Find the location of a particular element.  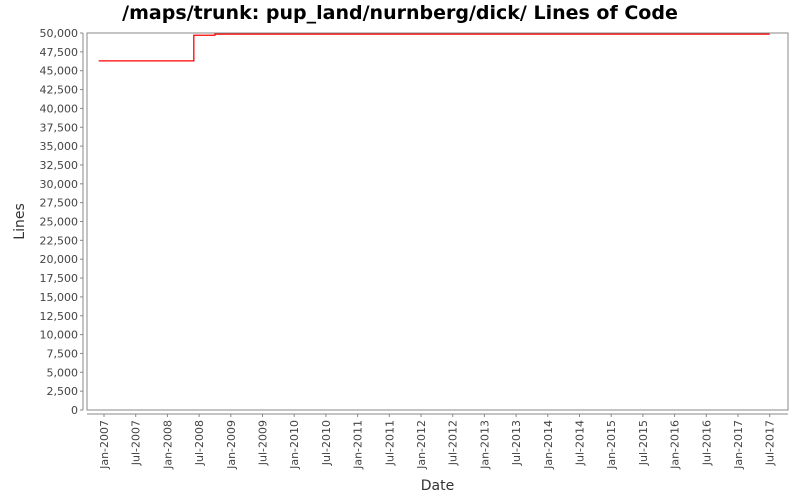

x-tick-label: Jul-2014 is located at coordinates (580, 443).